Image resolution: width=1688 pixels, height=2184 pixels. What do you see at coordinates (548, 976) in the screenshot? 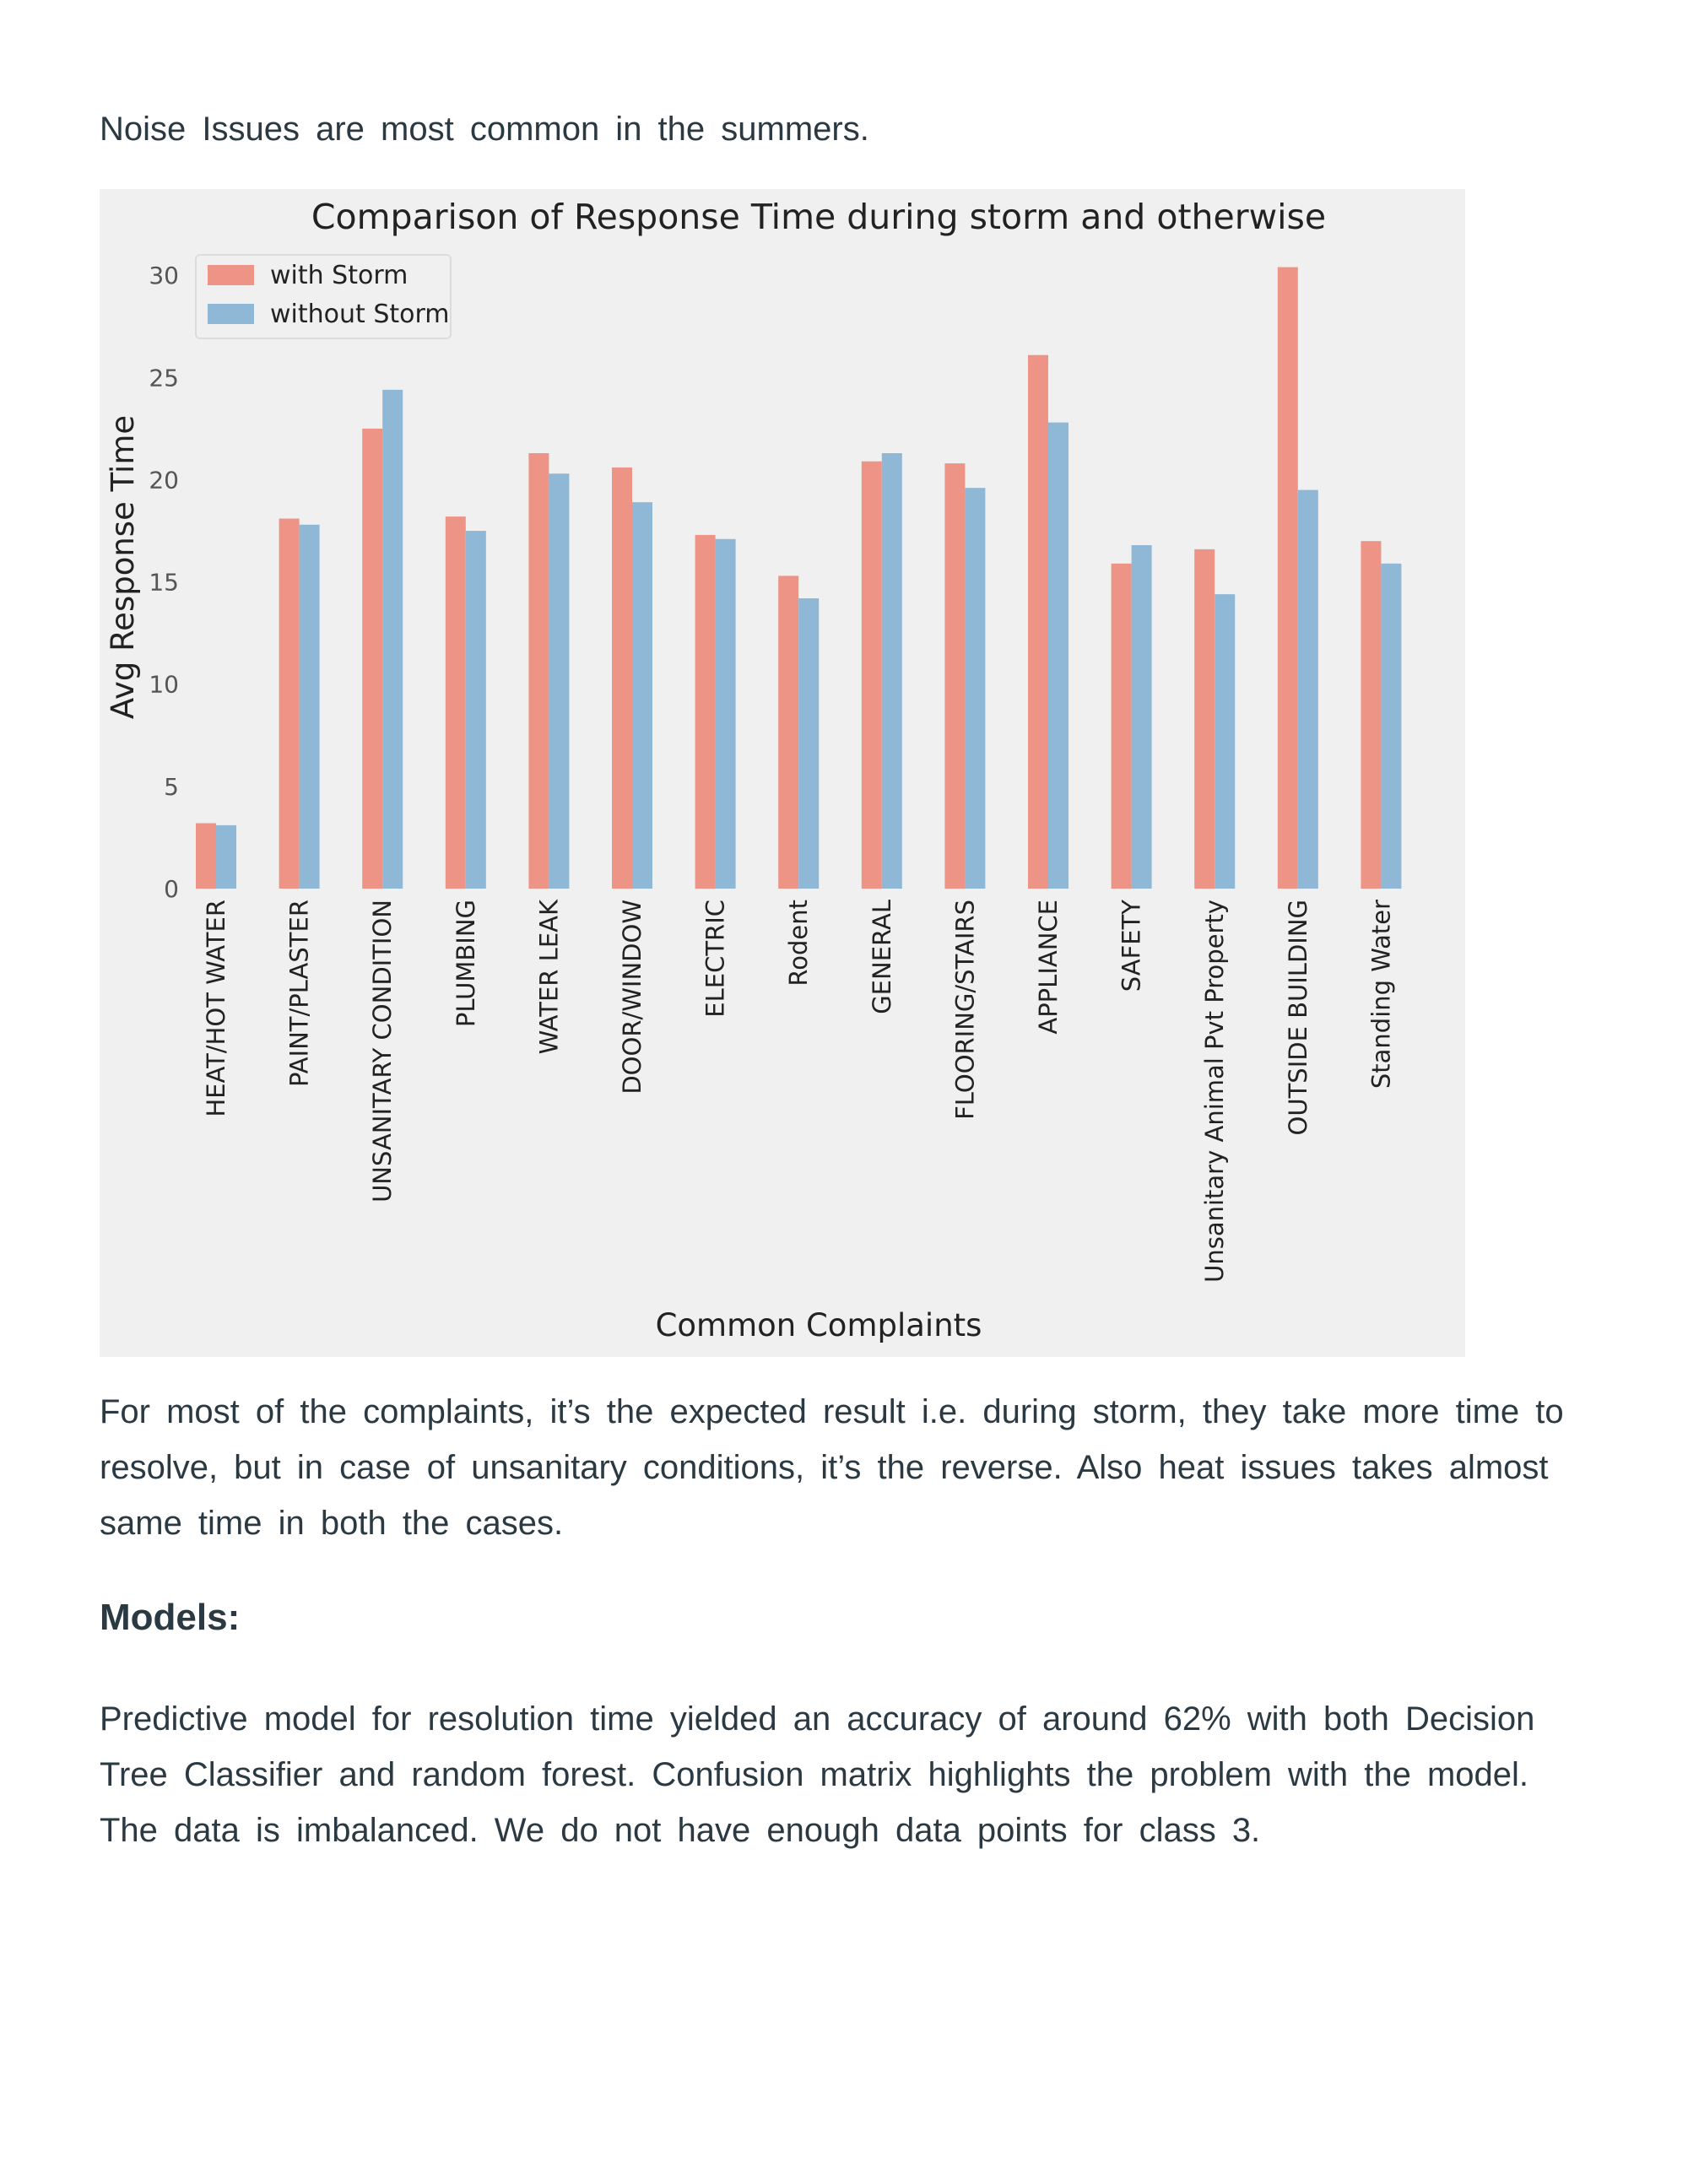
I see `x-tick-label: WATER LEAK` at bounding box center [548, 976].